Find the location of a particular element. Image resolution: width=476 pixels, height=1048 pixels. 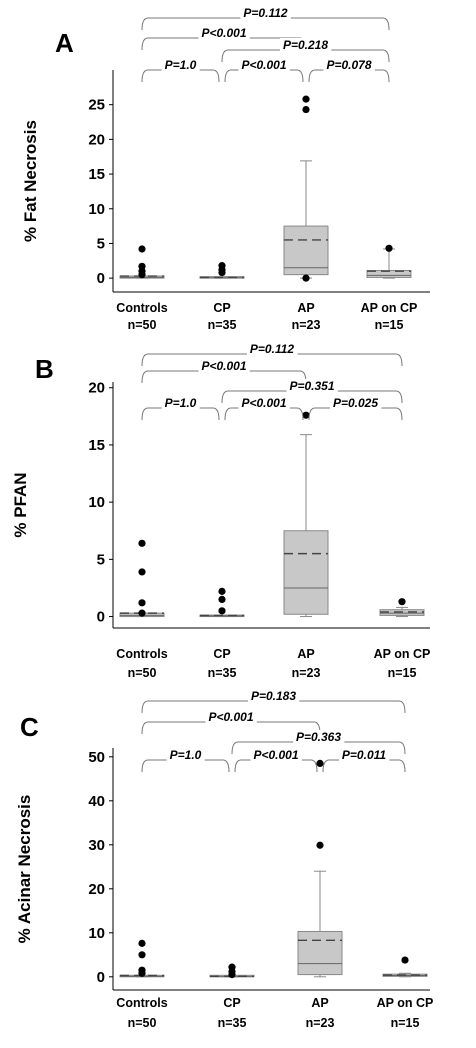

p-value-label: P=0.363 is located at coordinates (318, 737).